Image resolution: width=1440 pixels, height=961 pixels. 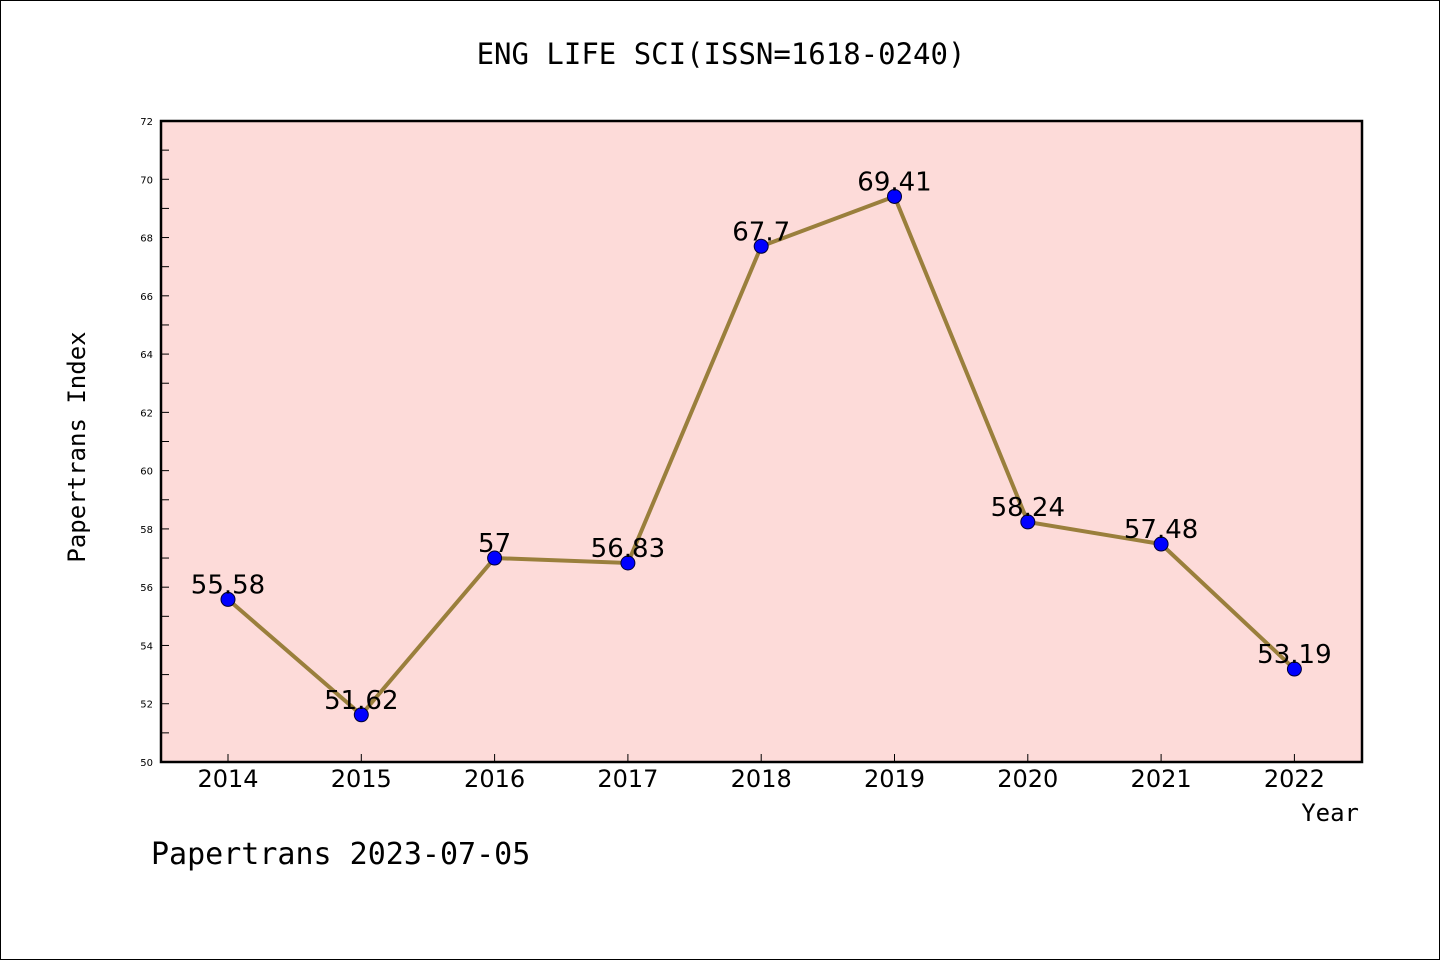 I want to click on x-tick-label: 2022, so click(x=1294, y=779).